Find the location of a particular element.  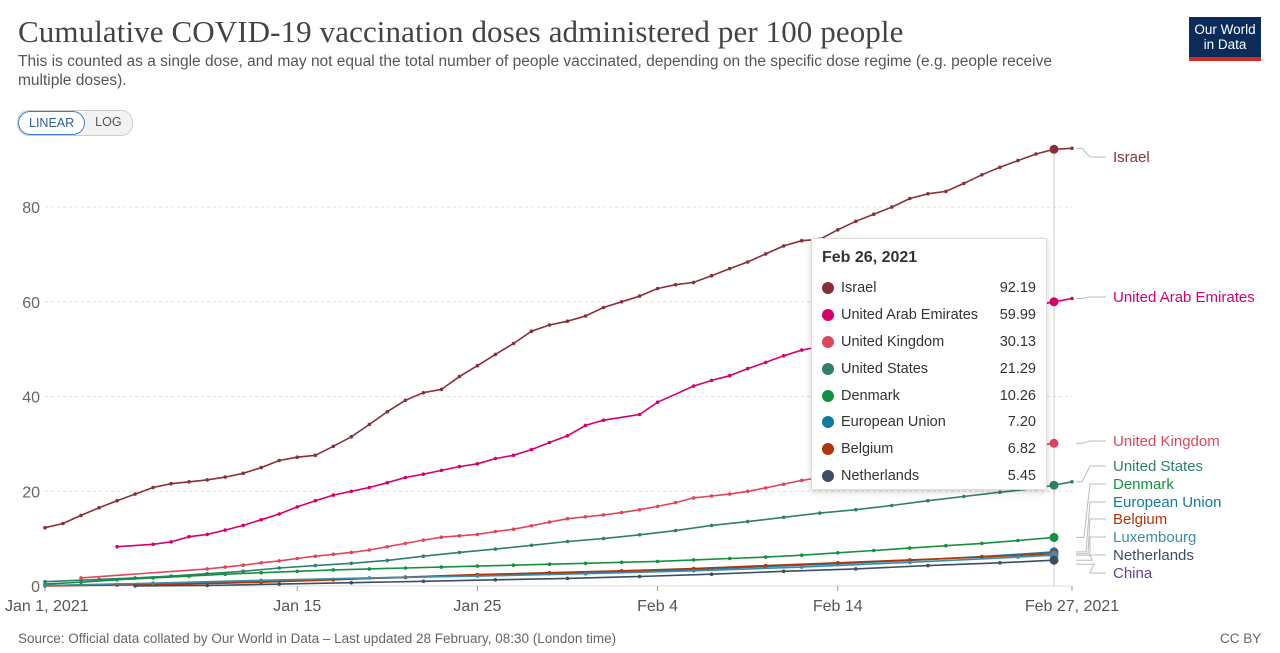

tooltip-series-name: Belgium is located at coordinates (867, 449).